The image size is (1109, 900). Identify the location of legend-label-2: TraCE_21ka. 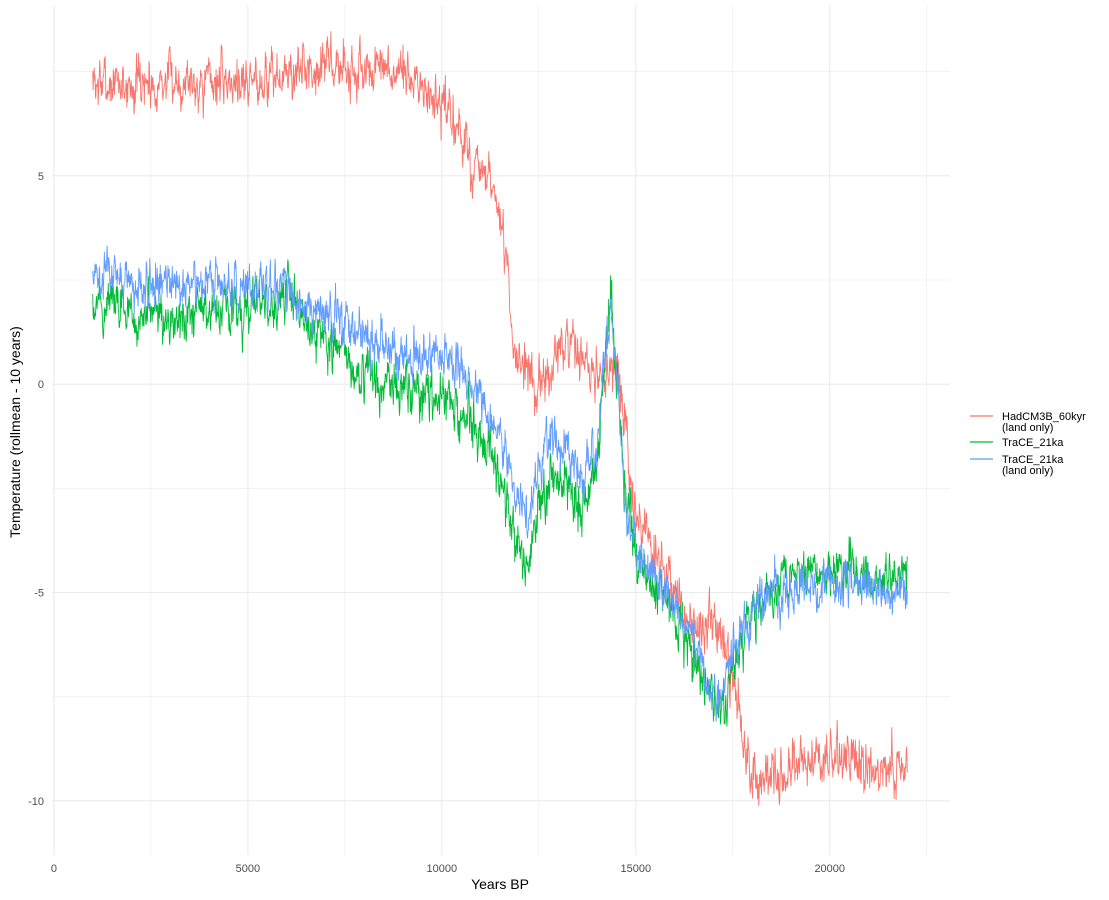
(1033, 443).